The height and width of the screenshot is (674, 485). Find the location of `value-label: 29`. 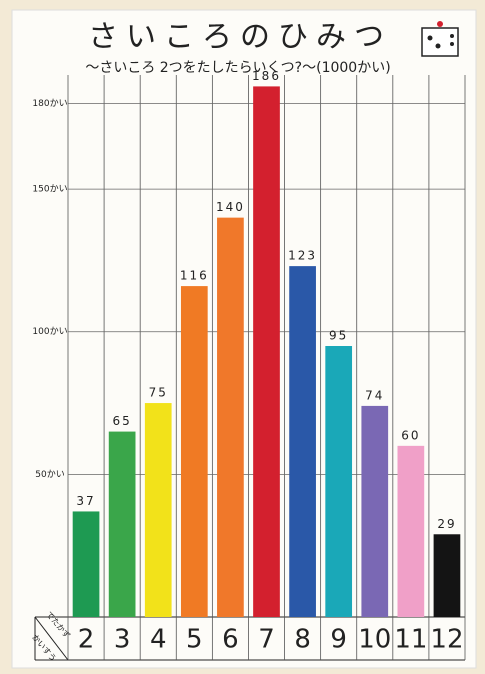

value-label: 29 is located at coordinates (446, 524).